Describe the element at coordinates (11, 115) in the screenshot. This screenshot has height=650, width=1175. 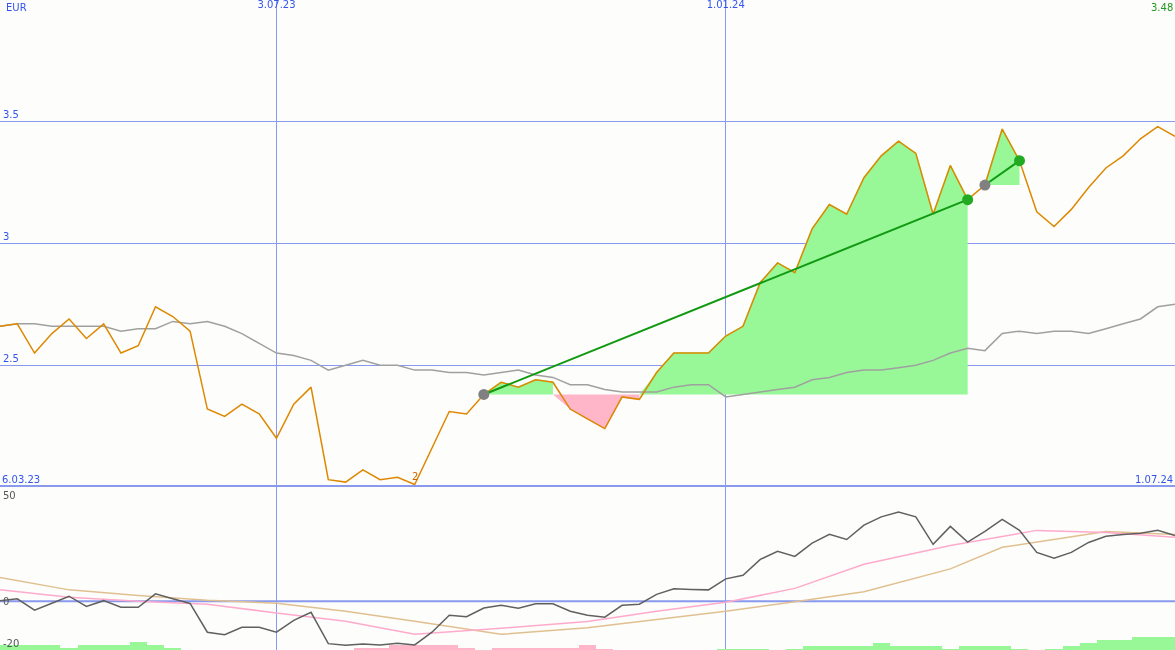
I see `y-tick-label: 3.5` at that location.